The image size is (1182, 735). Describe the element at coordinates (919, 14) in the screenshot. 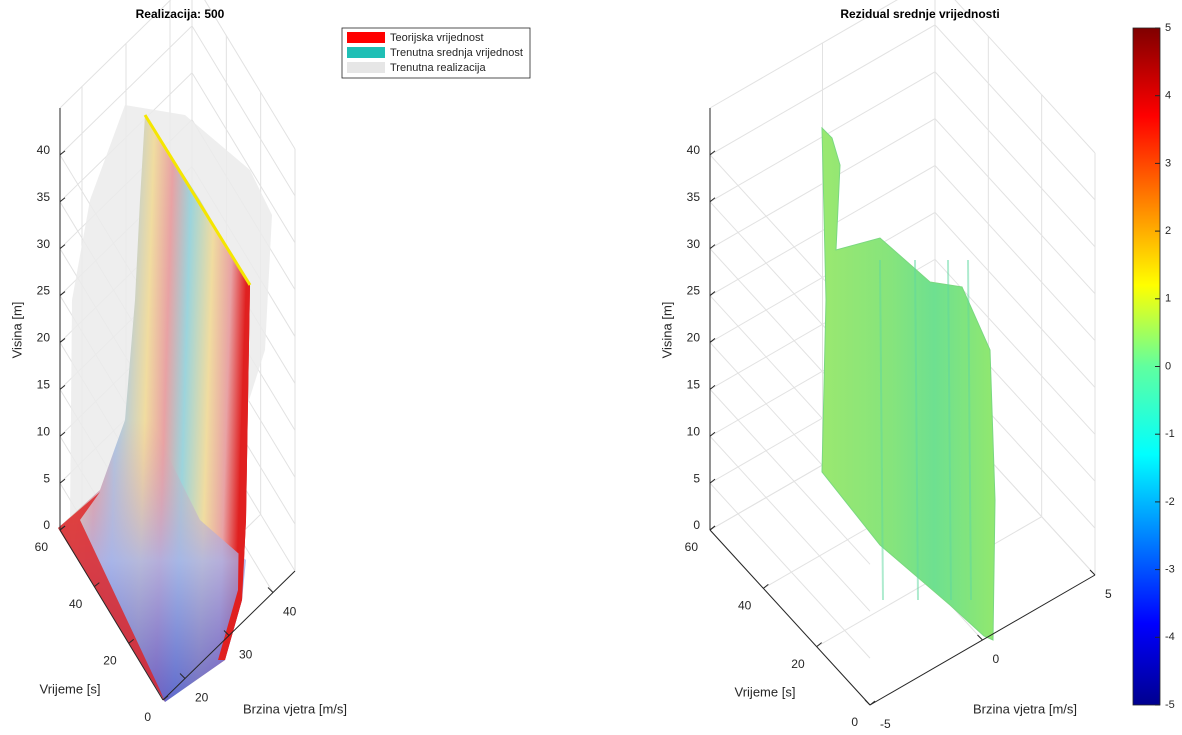

I see `chart-title: Rezidual srednje vrijednosti` at that location.